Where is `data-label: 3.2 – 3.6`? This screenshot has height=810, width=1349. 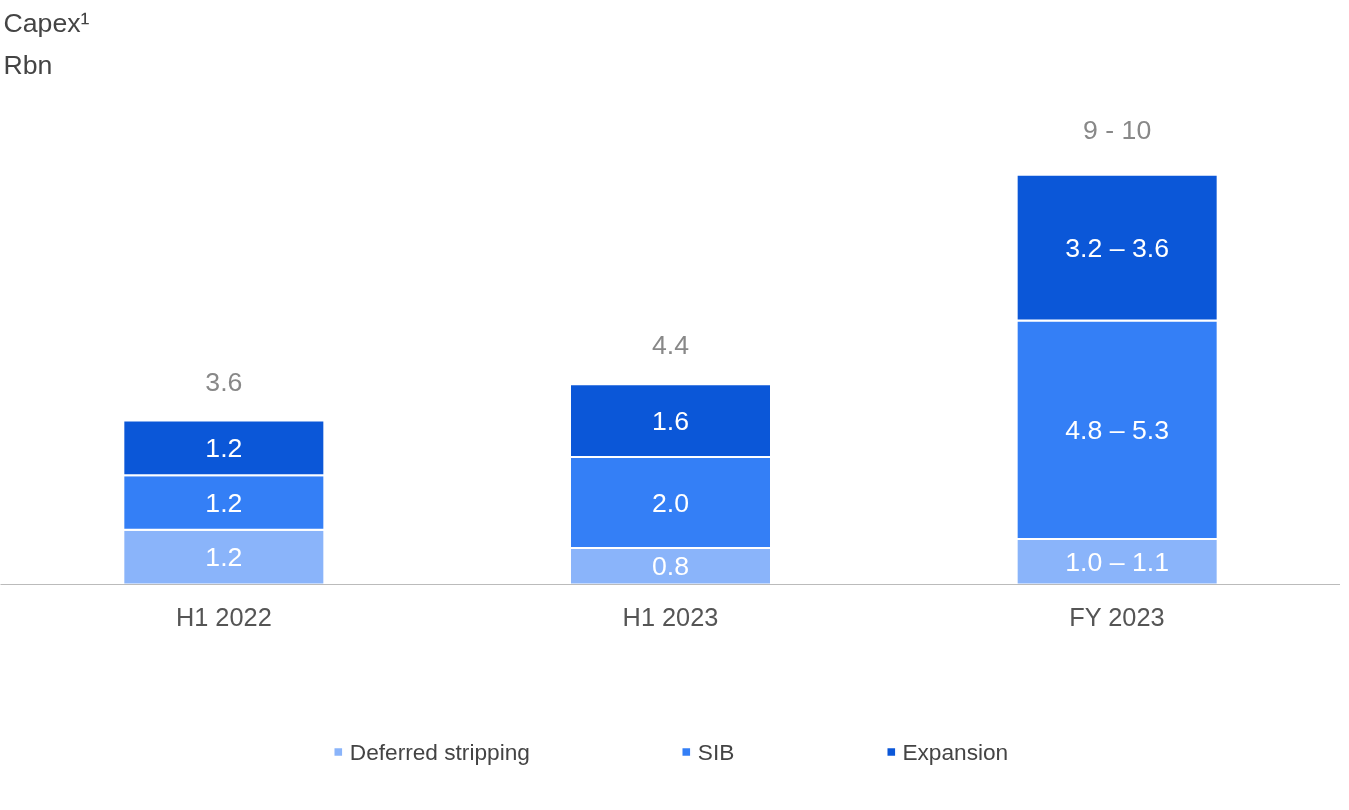 data-label: 3.2 – 3.6 is located at coordinates (1117, 247).